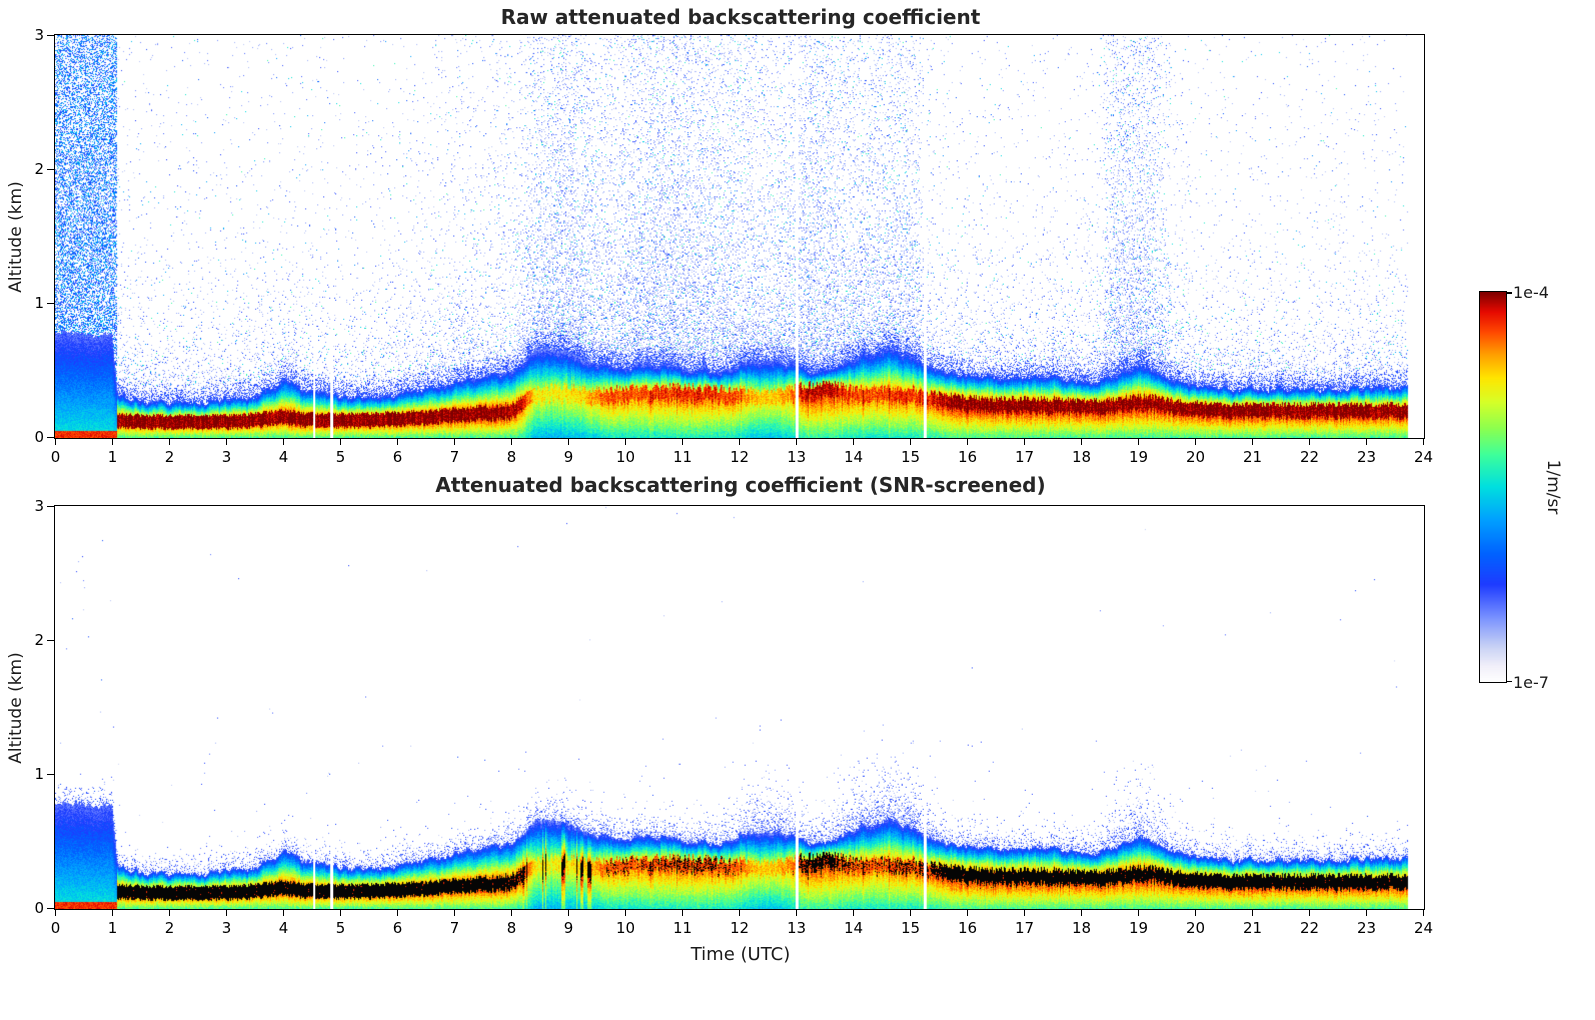 This screenshot has width=1595, height=1020. I want to click on colorbar-min-tick-label: 1e-7, so click(1531, 682).